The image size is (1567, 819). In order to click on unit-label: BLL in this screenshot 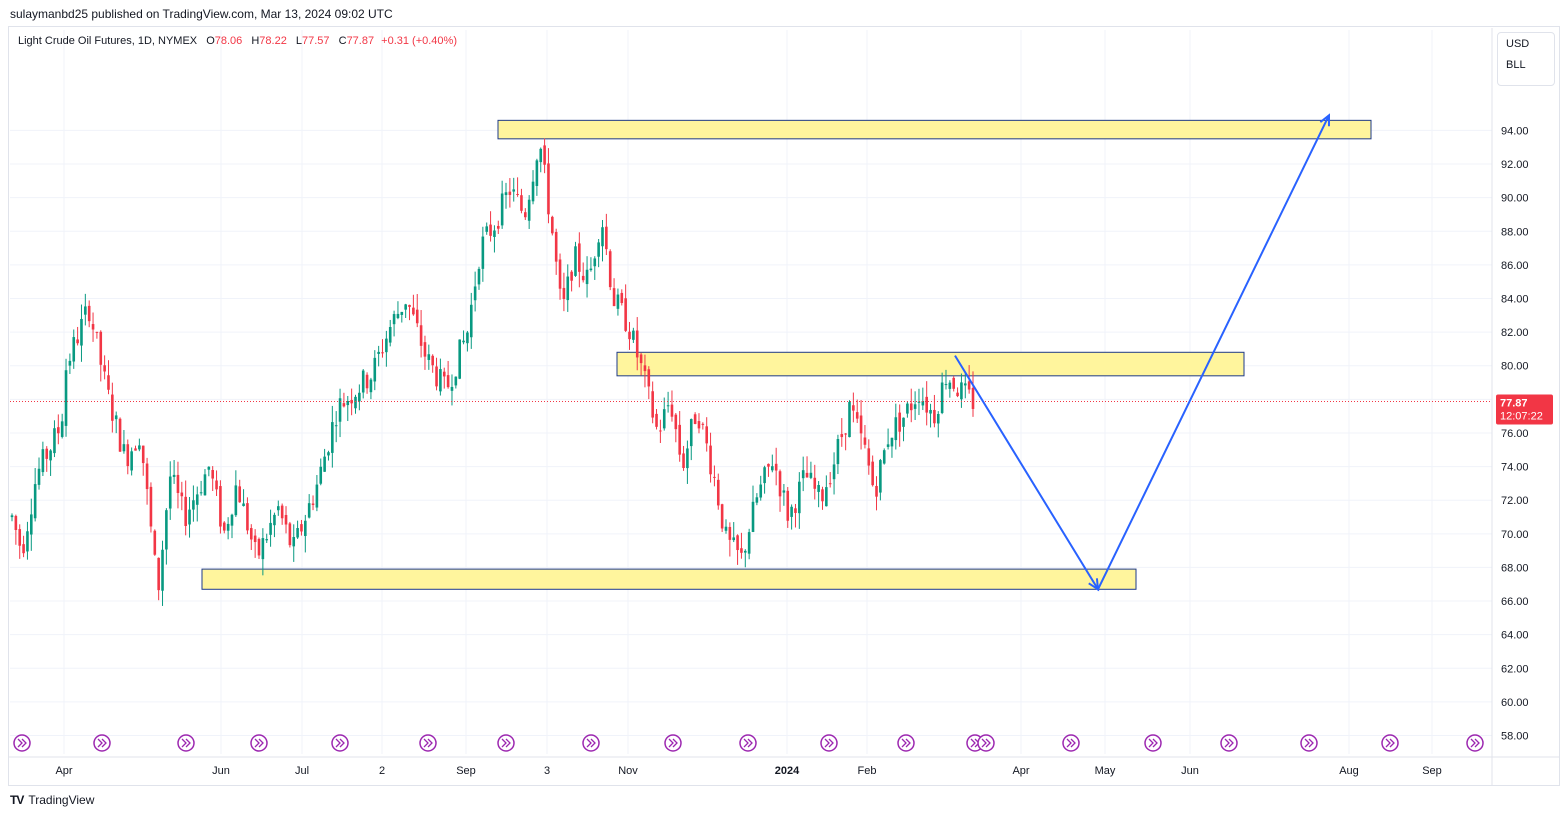, I will do `click(1516, 65)`.